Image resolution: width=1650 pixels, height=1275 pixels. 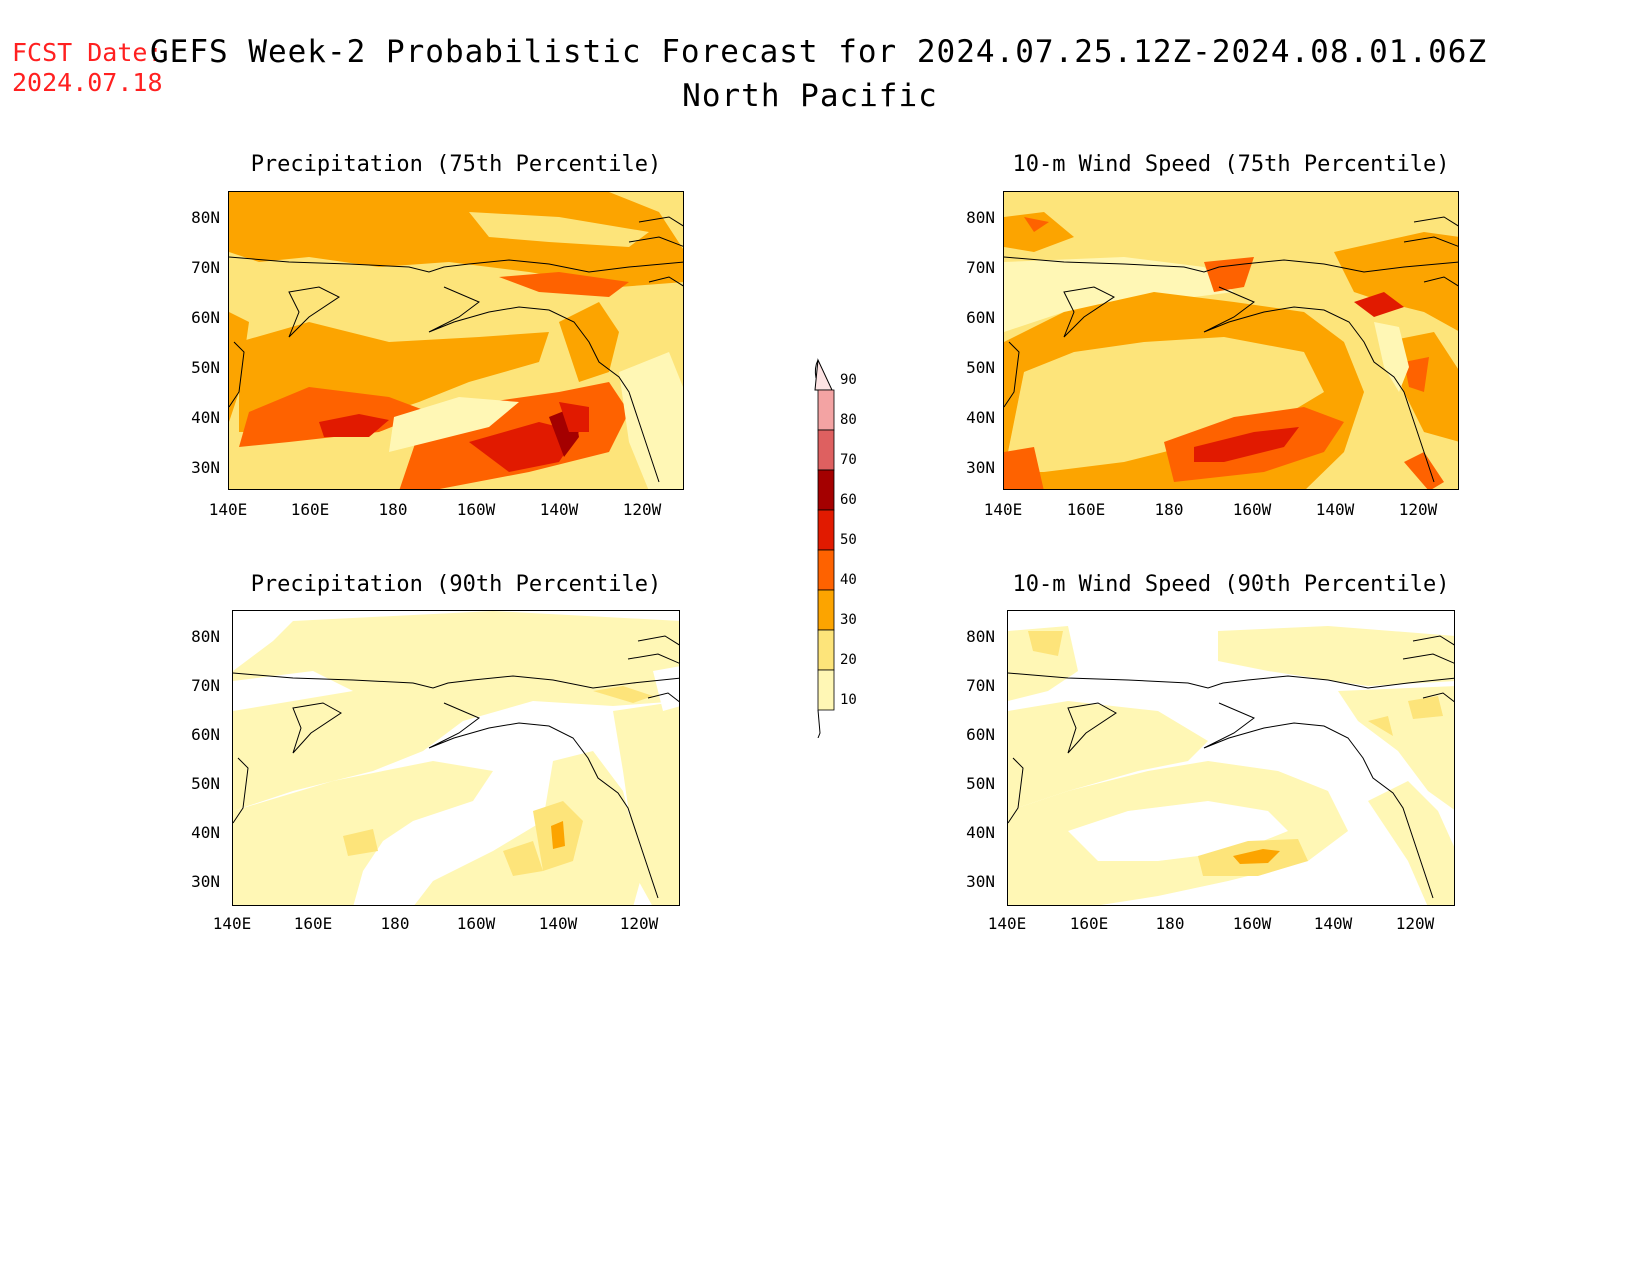 I want to click on fcst-date-label: FCST Date:, so click(x=87, y=52).